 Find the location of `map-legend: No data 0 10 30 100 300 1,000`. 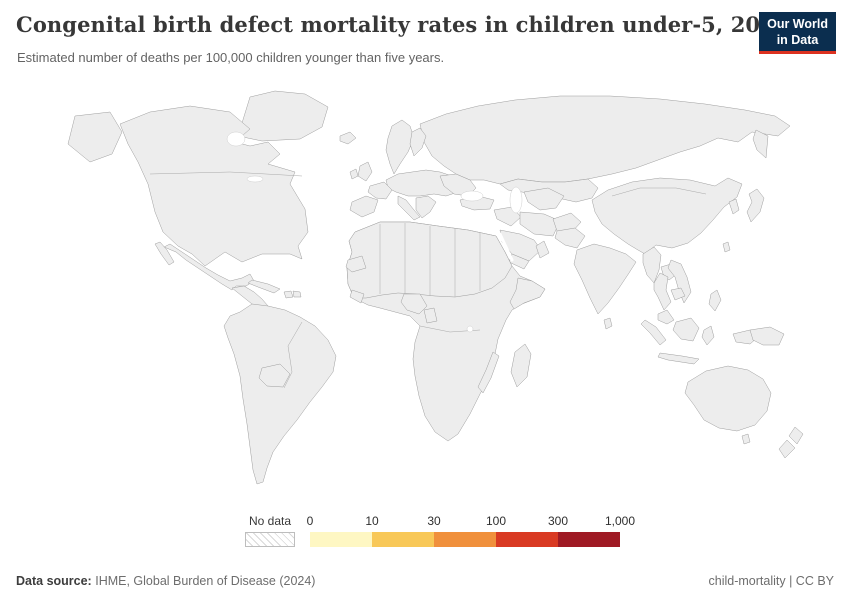

map-legend: No data 0 10 30 100 300 1,000 is located at coordinates (425, 535).